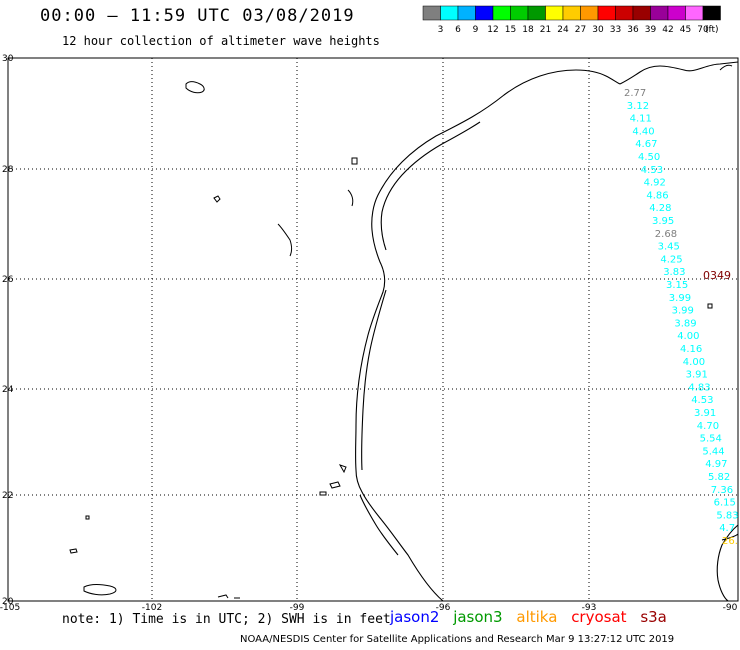 The image size is (740, 650). What do you see at coordinates (712, 30) in the screenshot?
I see `color-scale-label: (ft)` at bounding box center [712, 30].